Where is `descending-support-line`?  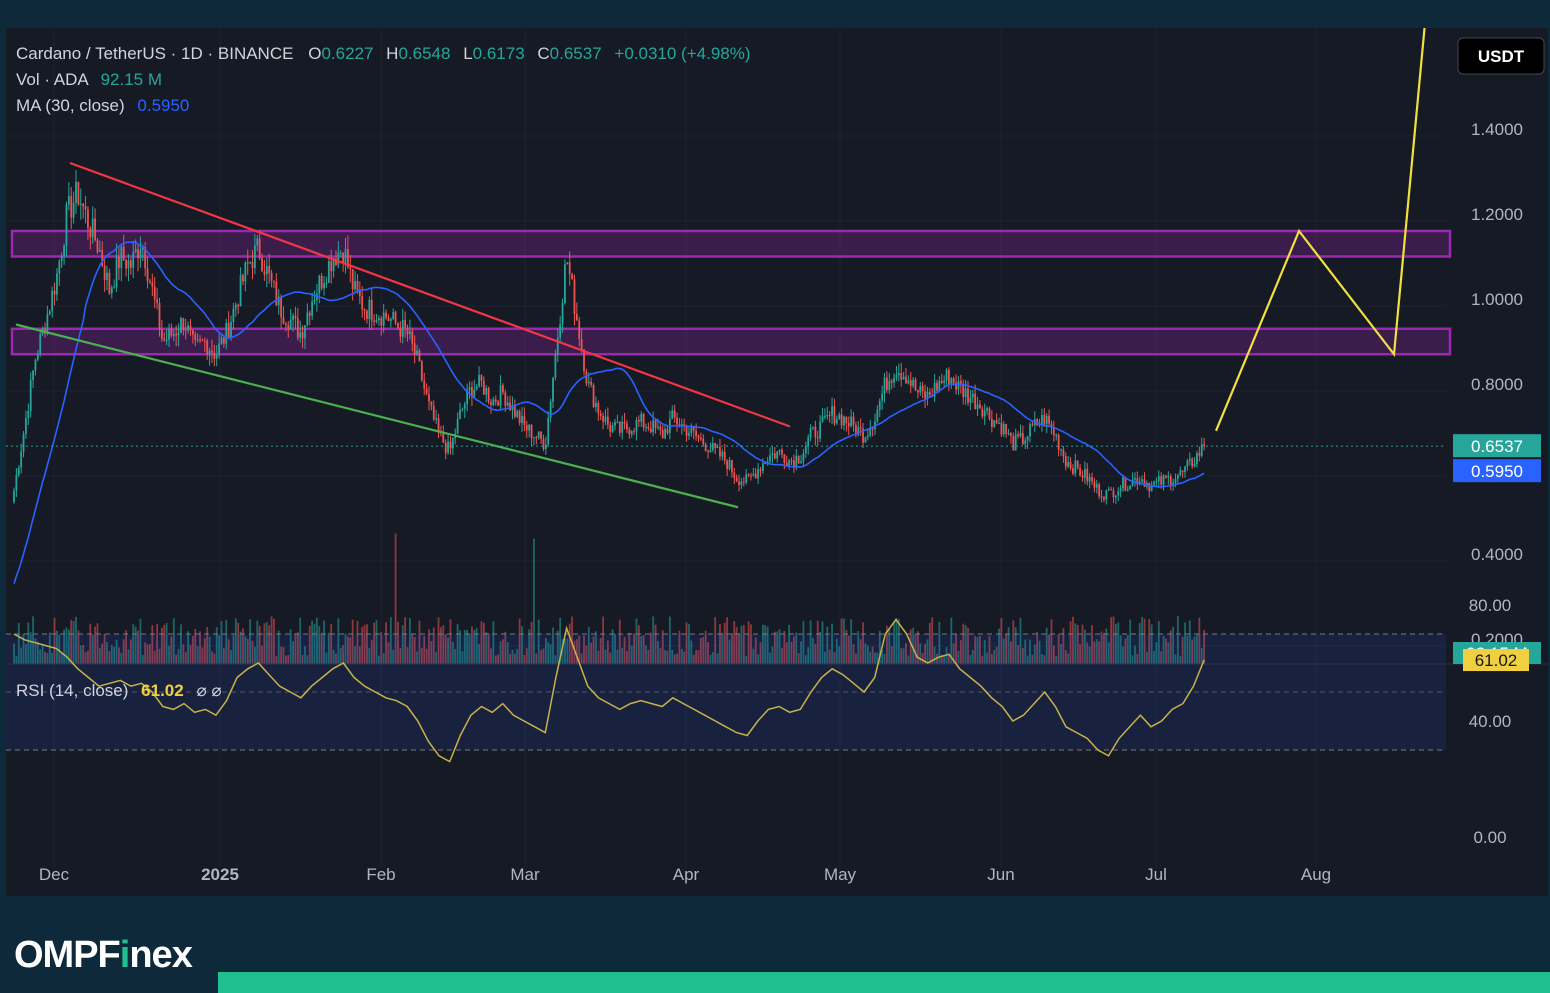
descending-support-line is located at coordinates (377, 416).